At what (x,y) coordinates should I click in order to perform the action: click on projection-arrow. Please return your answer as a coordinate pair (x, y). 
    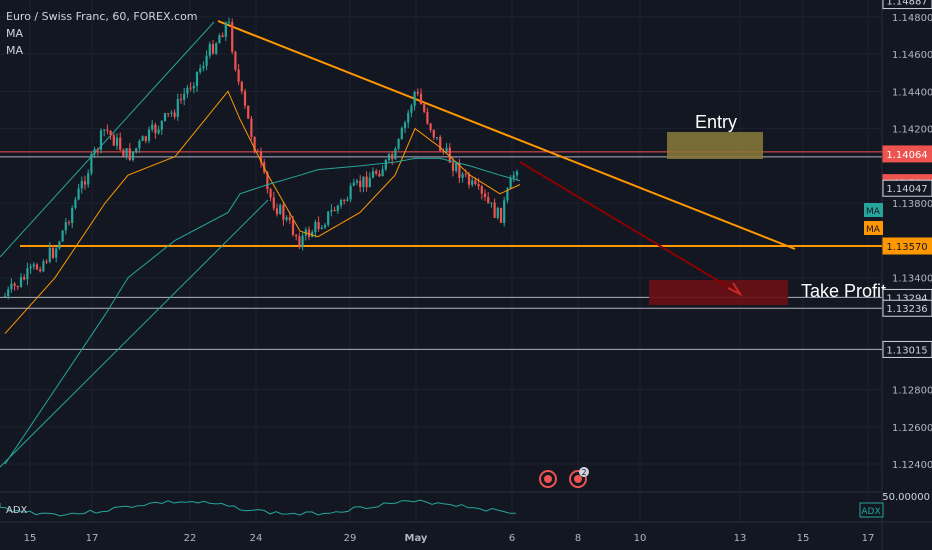
    Looking at the image, I should click on (628, 227).